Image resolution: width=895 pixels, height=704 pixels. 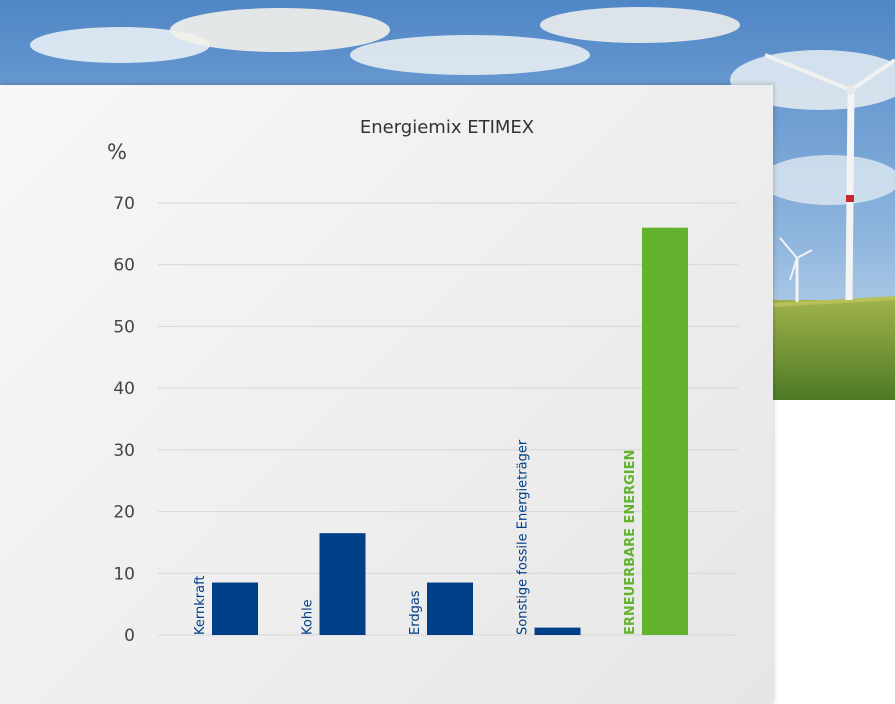 What do you see at coordinates (124, 451) in the screenshot?
I see `y-tick-label: 30` at bounding box center [124, 451].